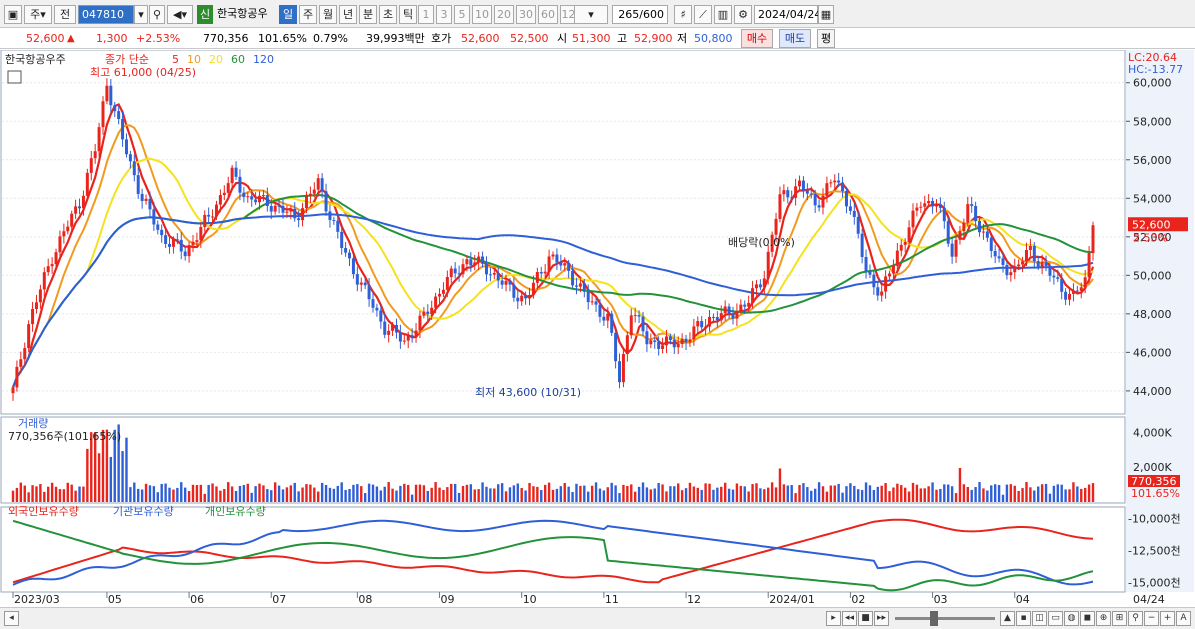 Image resolution: width=1195 pixels, height=629 pixels. I want to click on tab-period-4: 분, so click(368, 14).